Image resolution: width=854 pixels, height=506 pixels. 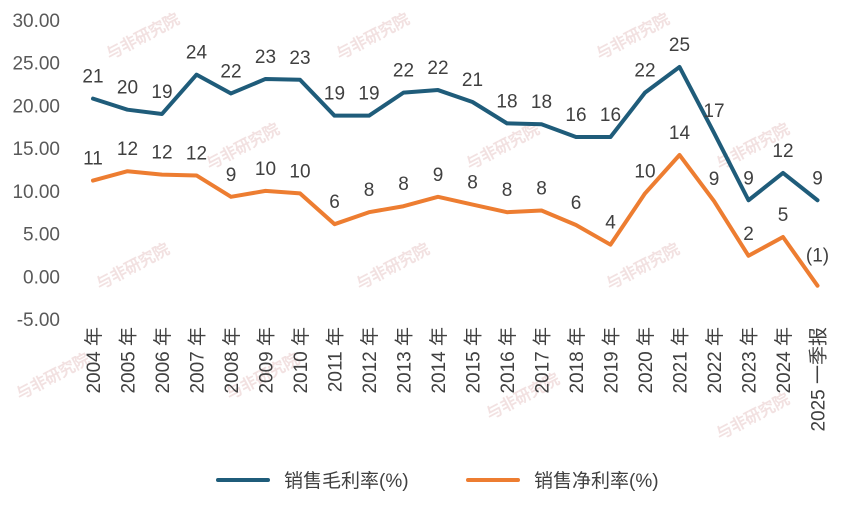 What do you see at coordinates (36, 21) in the screenshot?
I see `y-tick-label: 30.00` at bounding box center [36, 21].